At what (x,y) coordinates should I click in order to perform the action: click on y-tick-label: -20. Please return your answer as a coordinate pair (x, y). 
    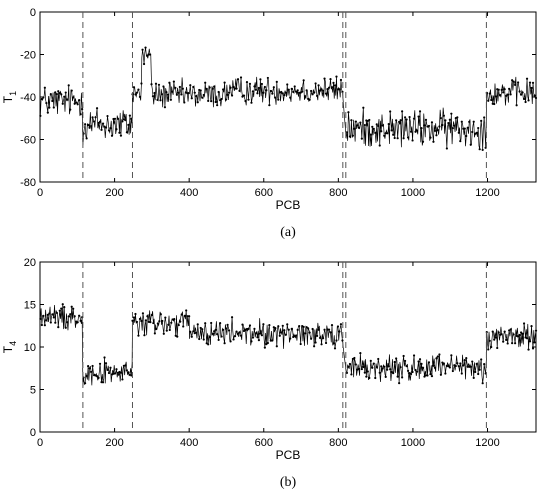
    Looking at the image, I should click on (28, 56).